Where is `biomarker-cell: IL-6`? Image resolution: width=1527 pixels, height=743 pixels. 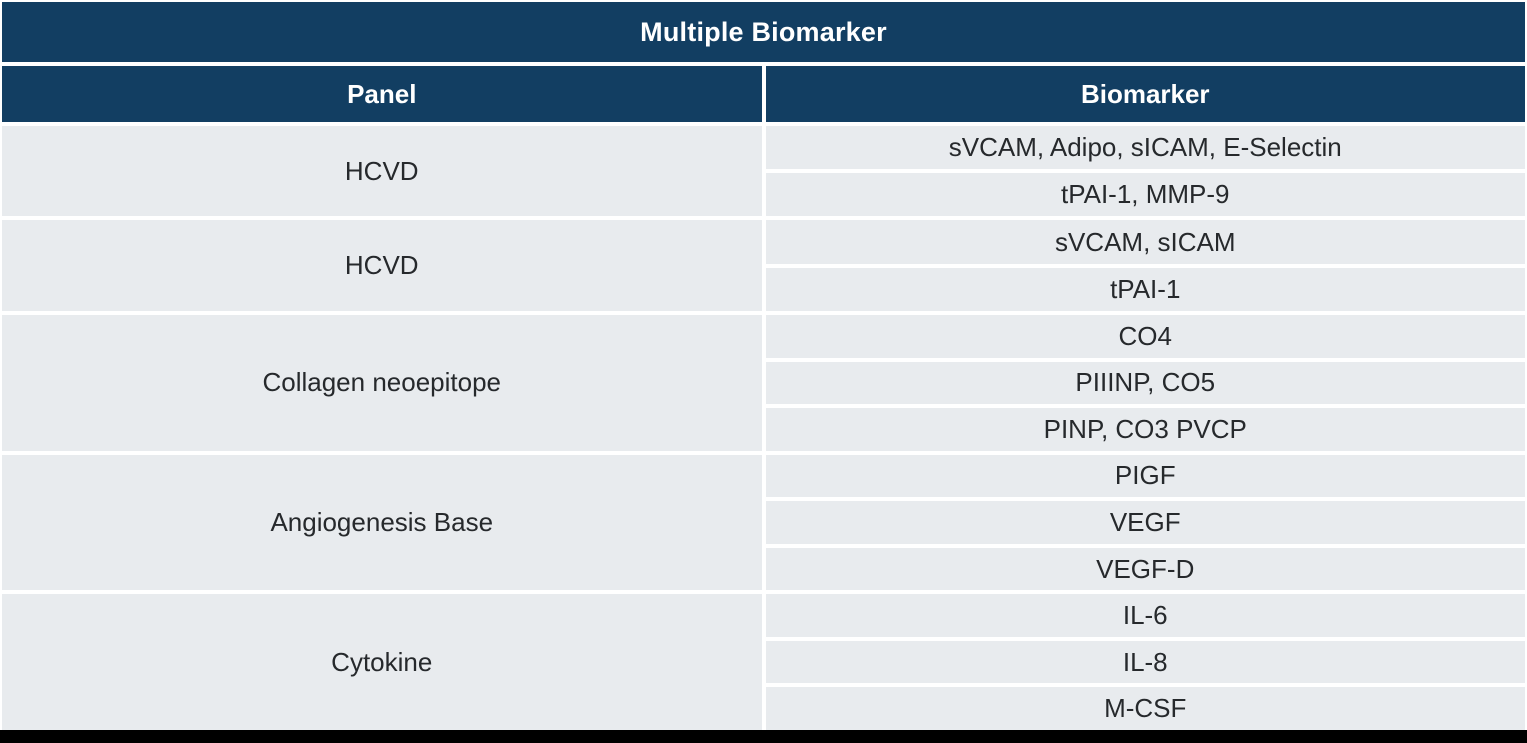
biomarker-cell: IL-6 is located at coordinates (1145, 615).